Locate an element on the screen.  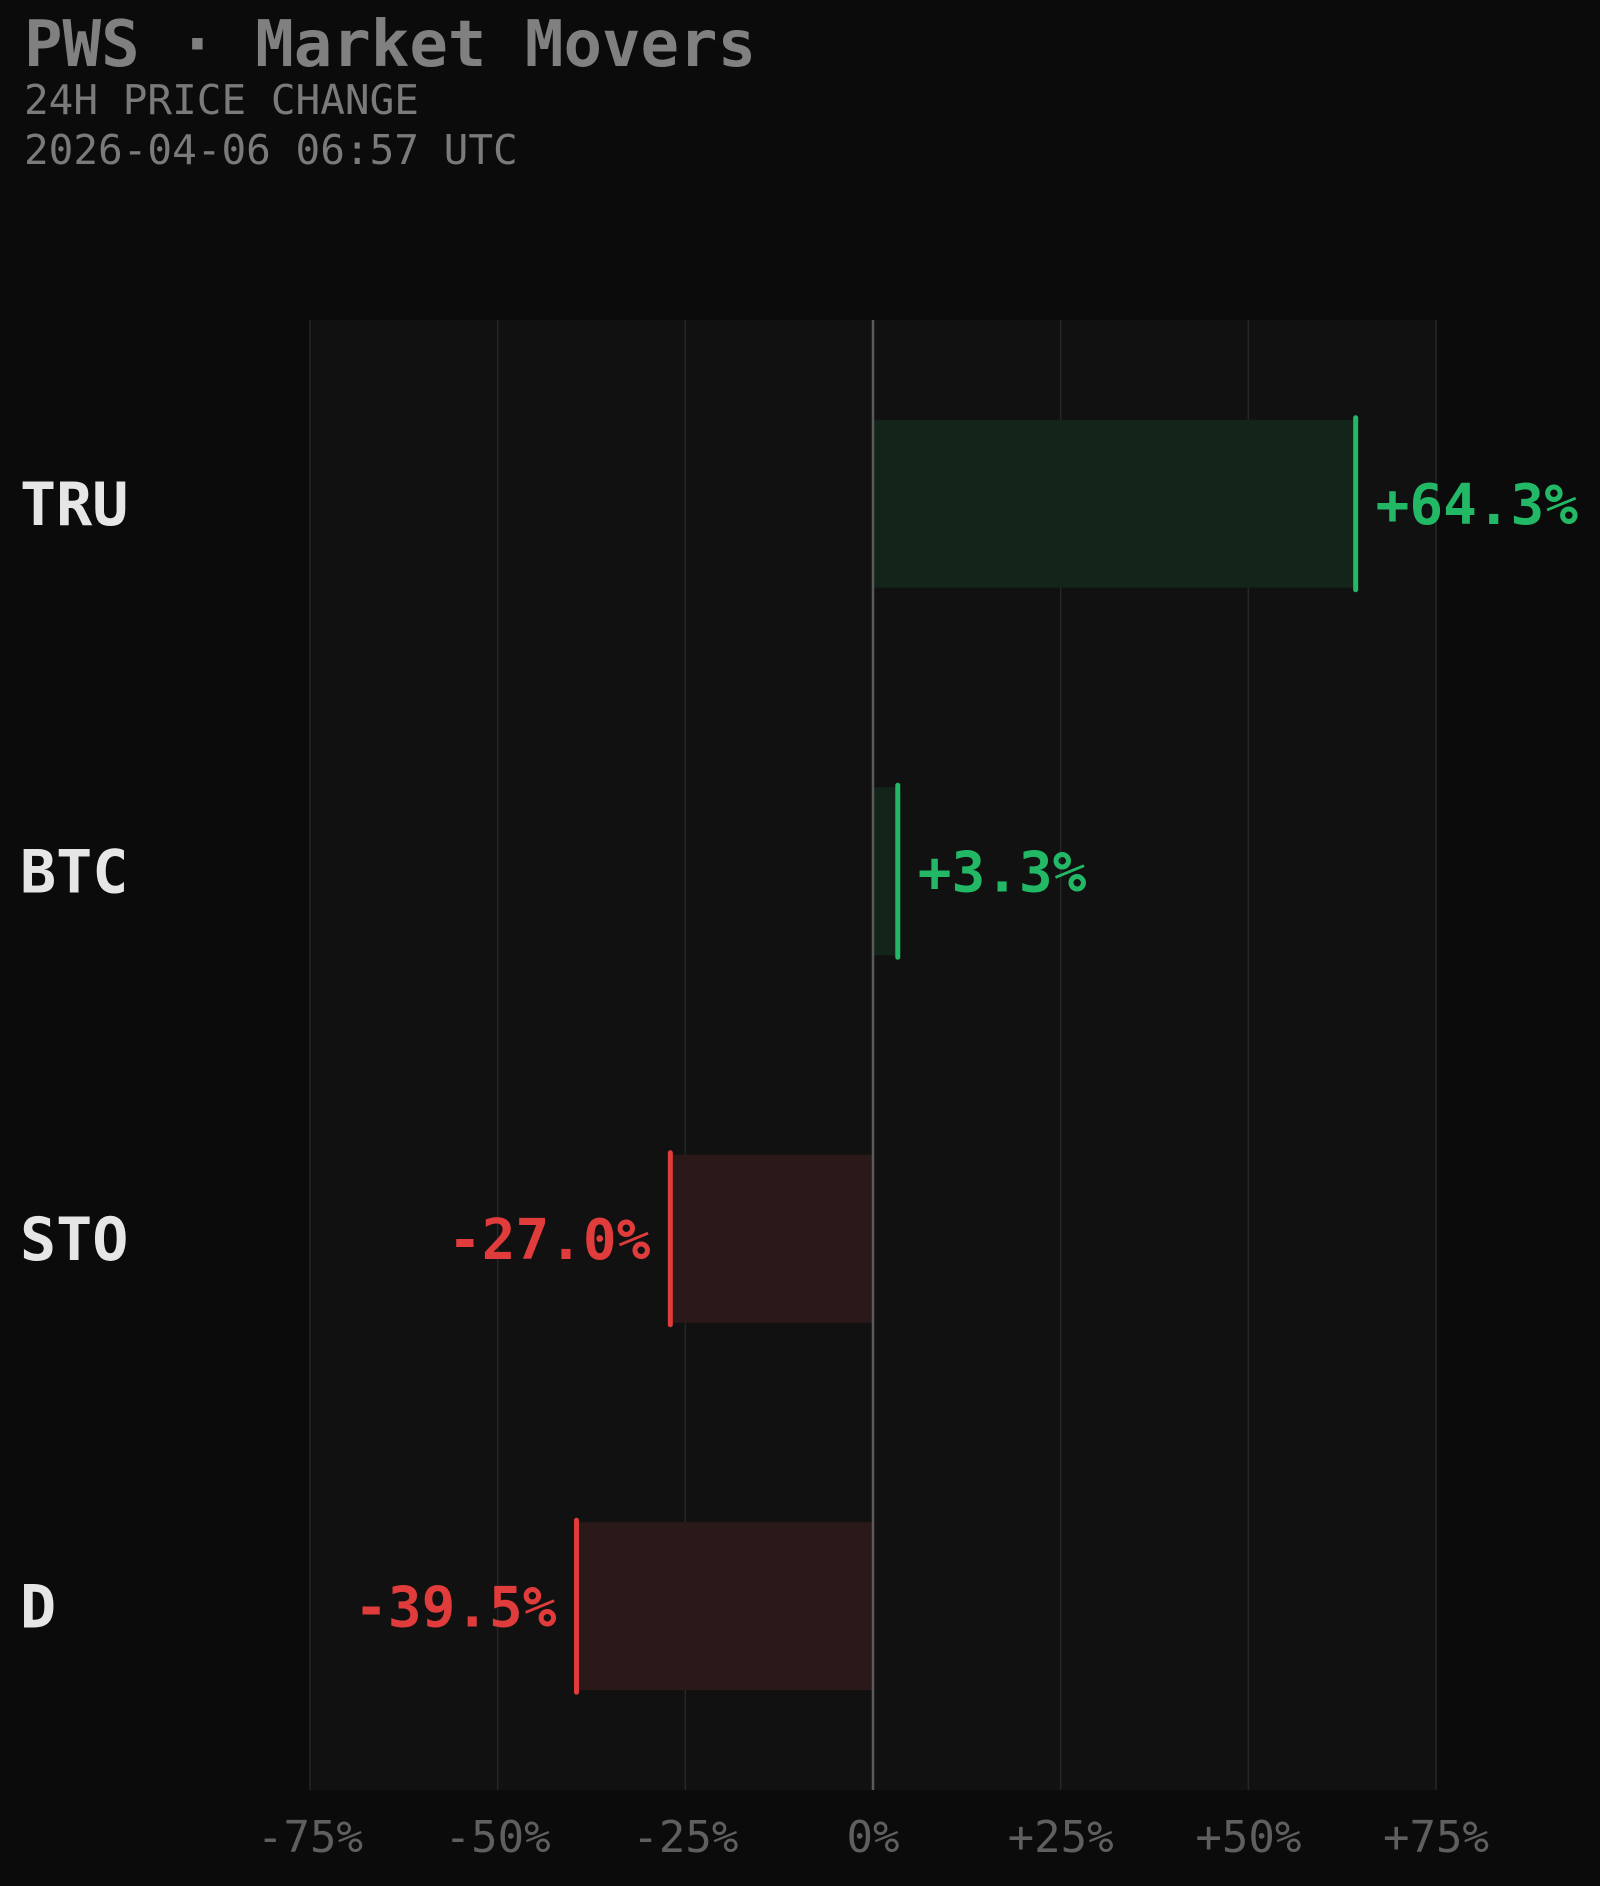
ticker-label: TRU is located at coordinates (74, 505).